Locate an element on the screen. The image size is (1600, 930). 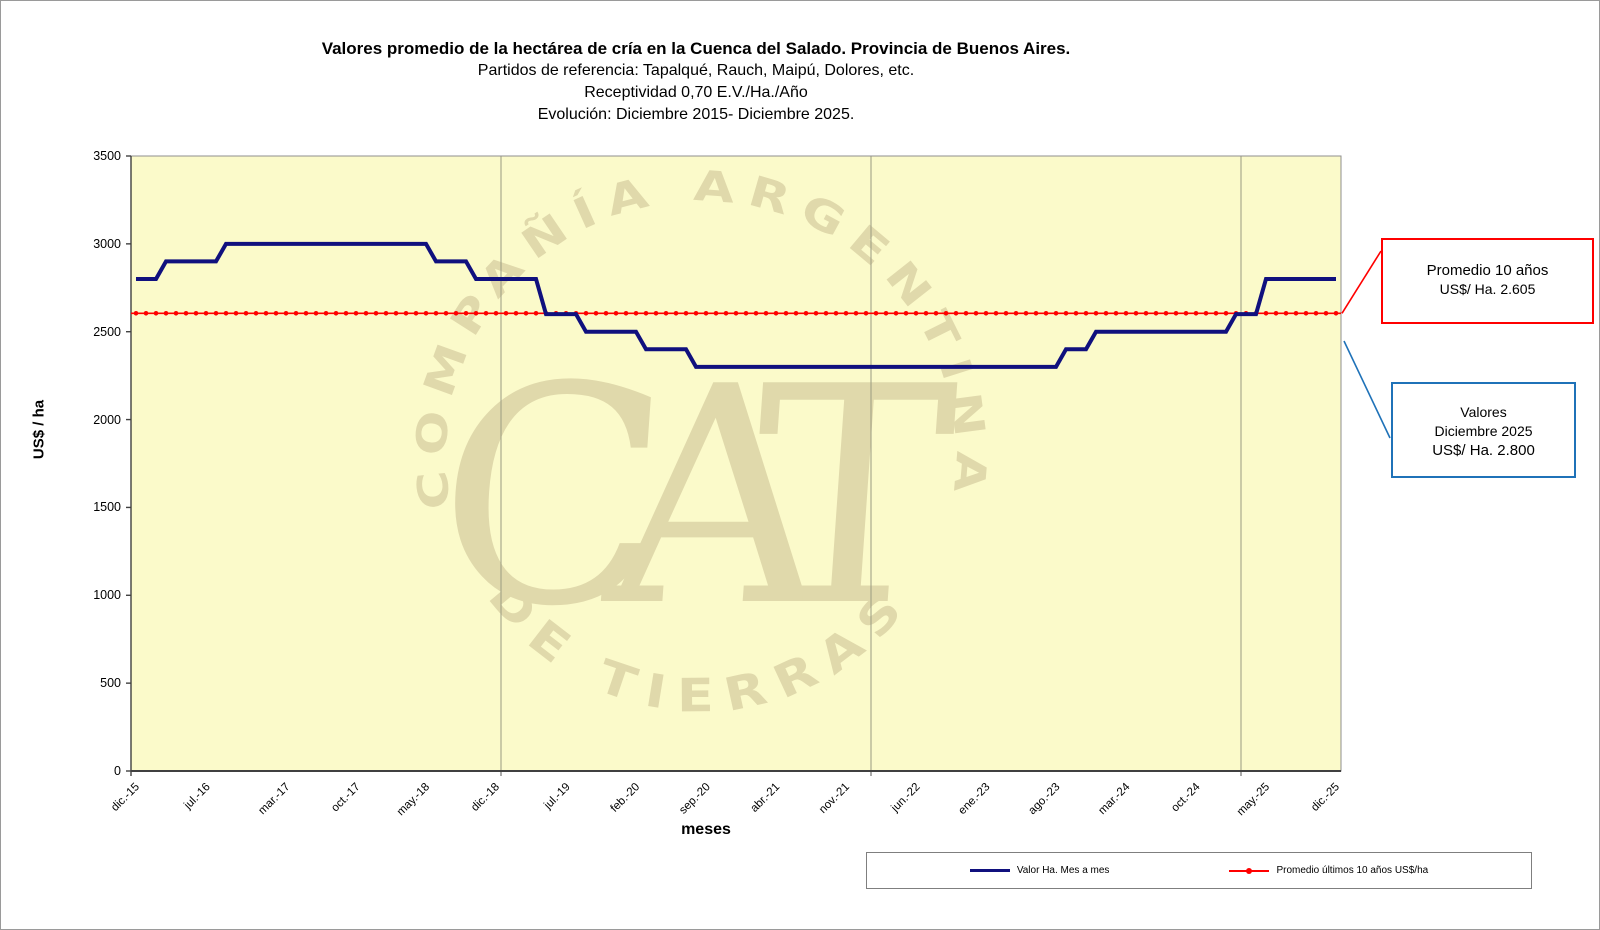
y-tick-1500: 1500 is located at coordinates (107, 507).